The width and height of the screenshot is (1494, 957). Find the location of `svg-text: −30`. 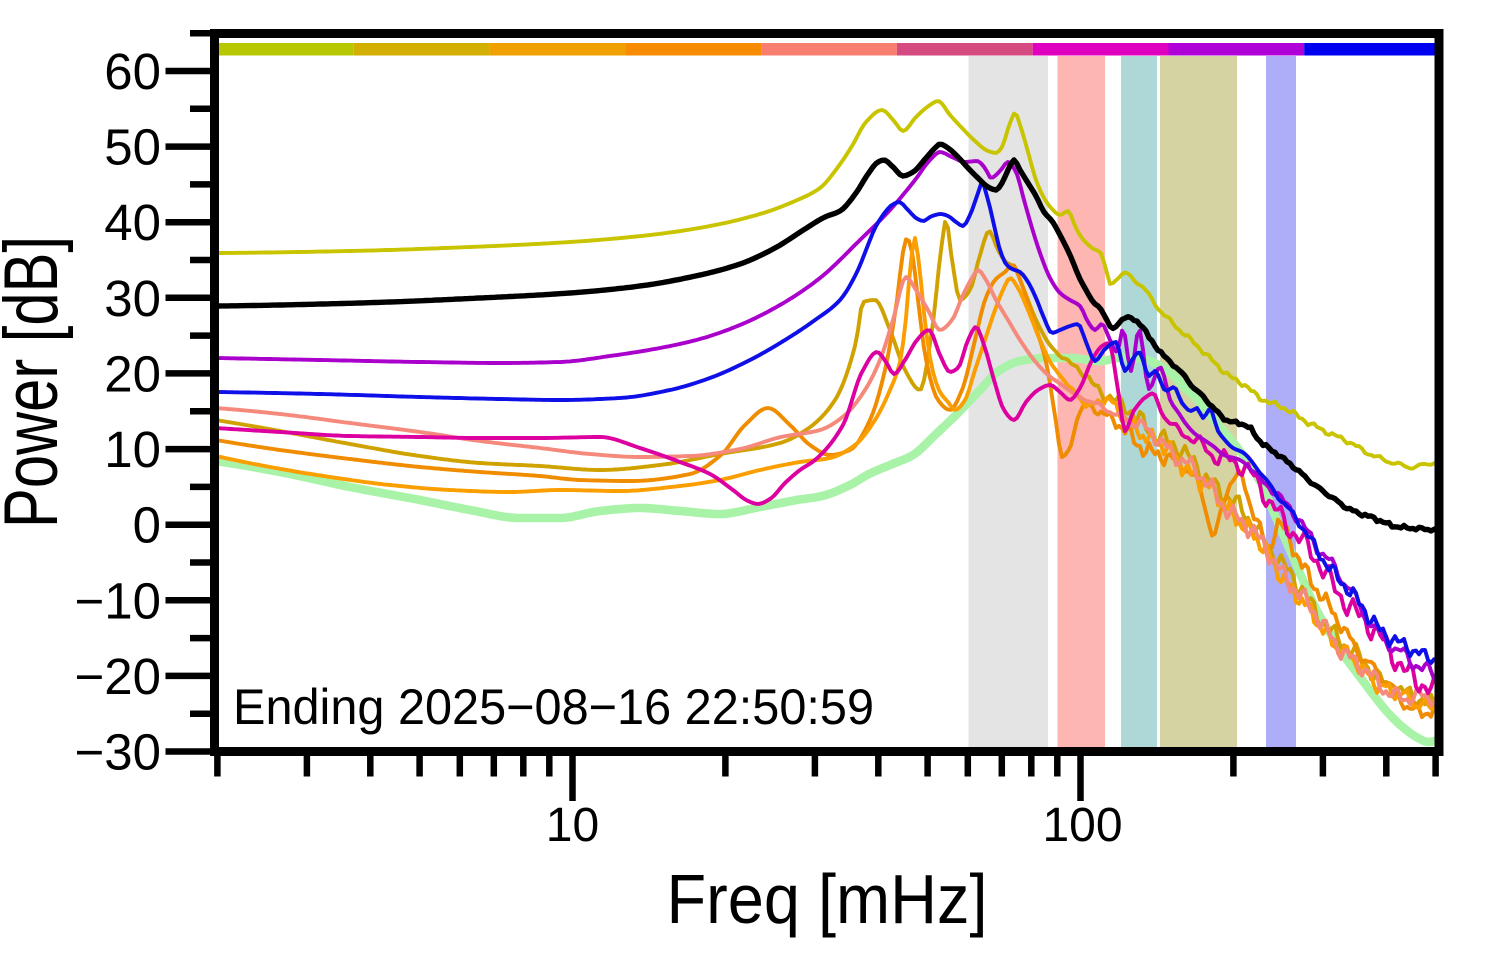

svg-text: −30 is located at coordinates (117, 752).